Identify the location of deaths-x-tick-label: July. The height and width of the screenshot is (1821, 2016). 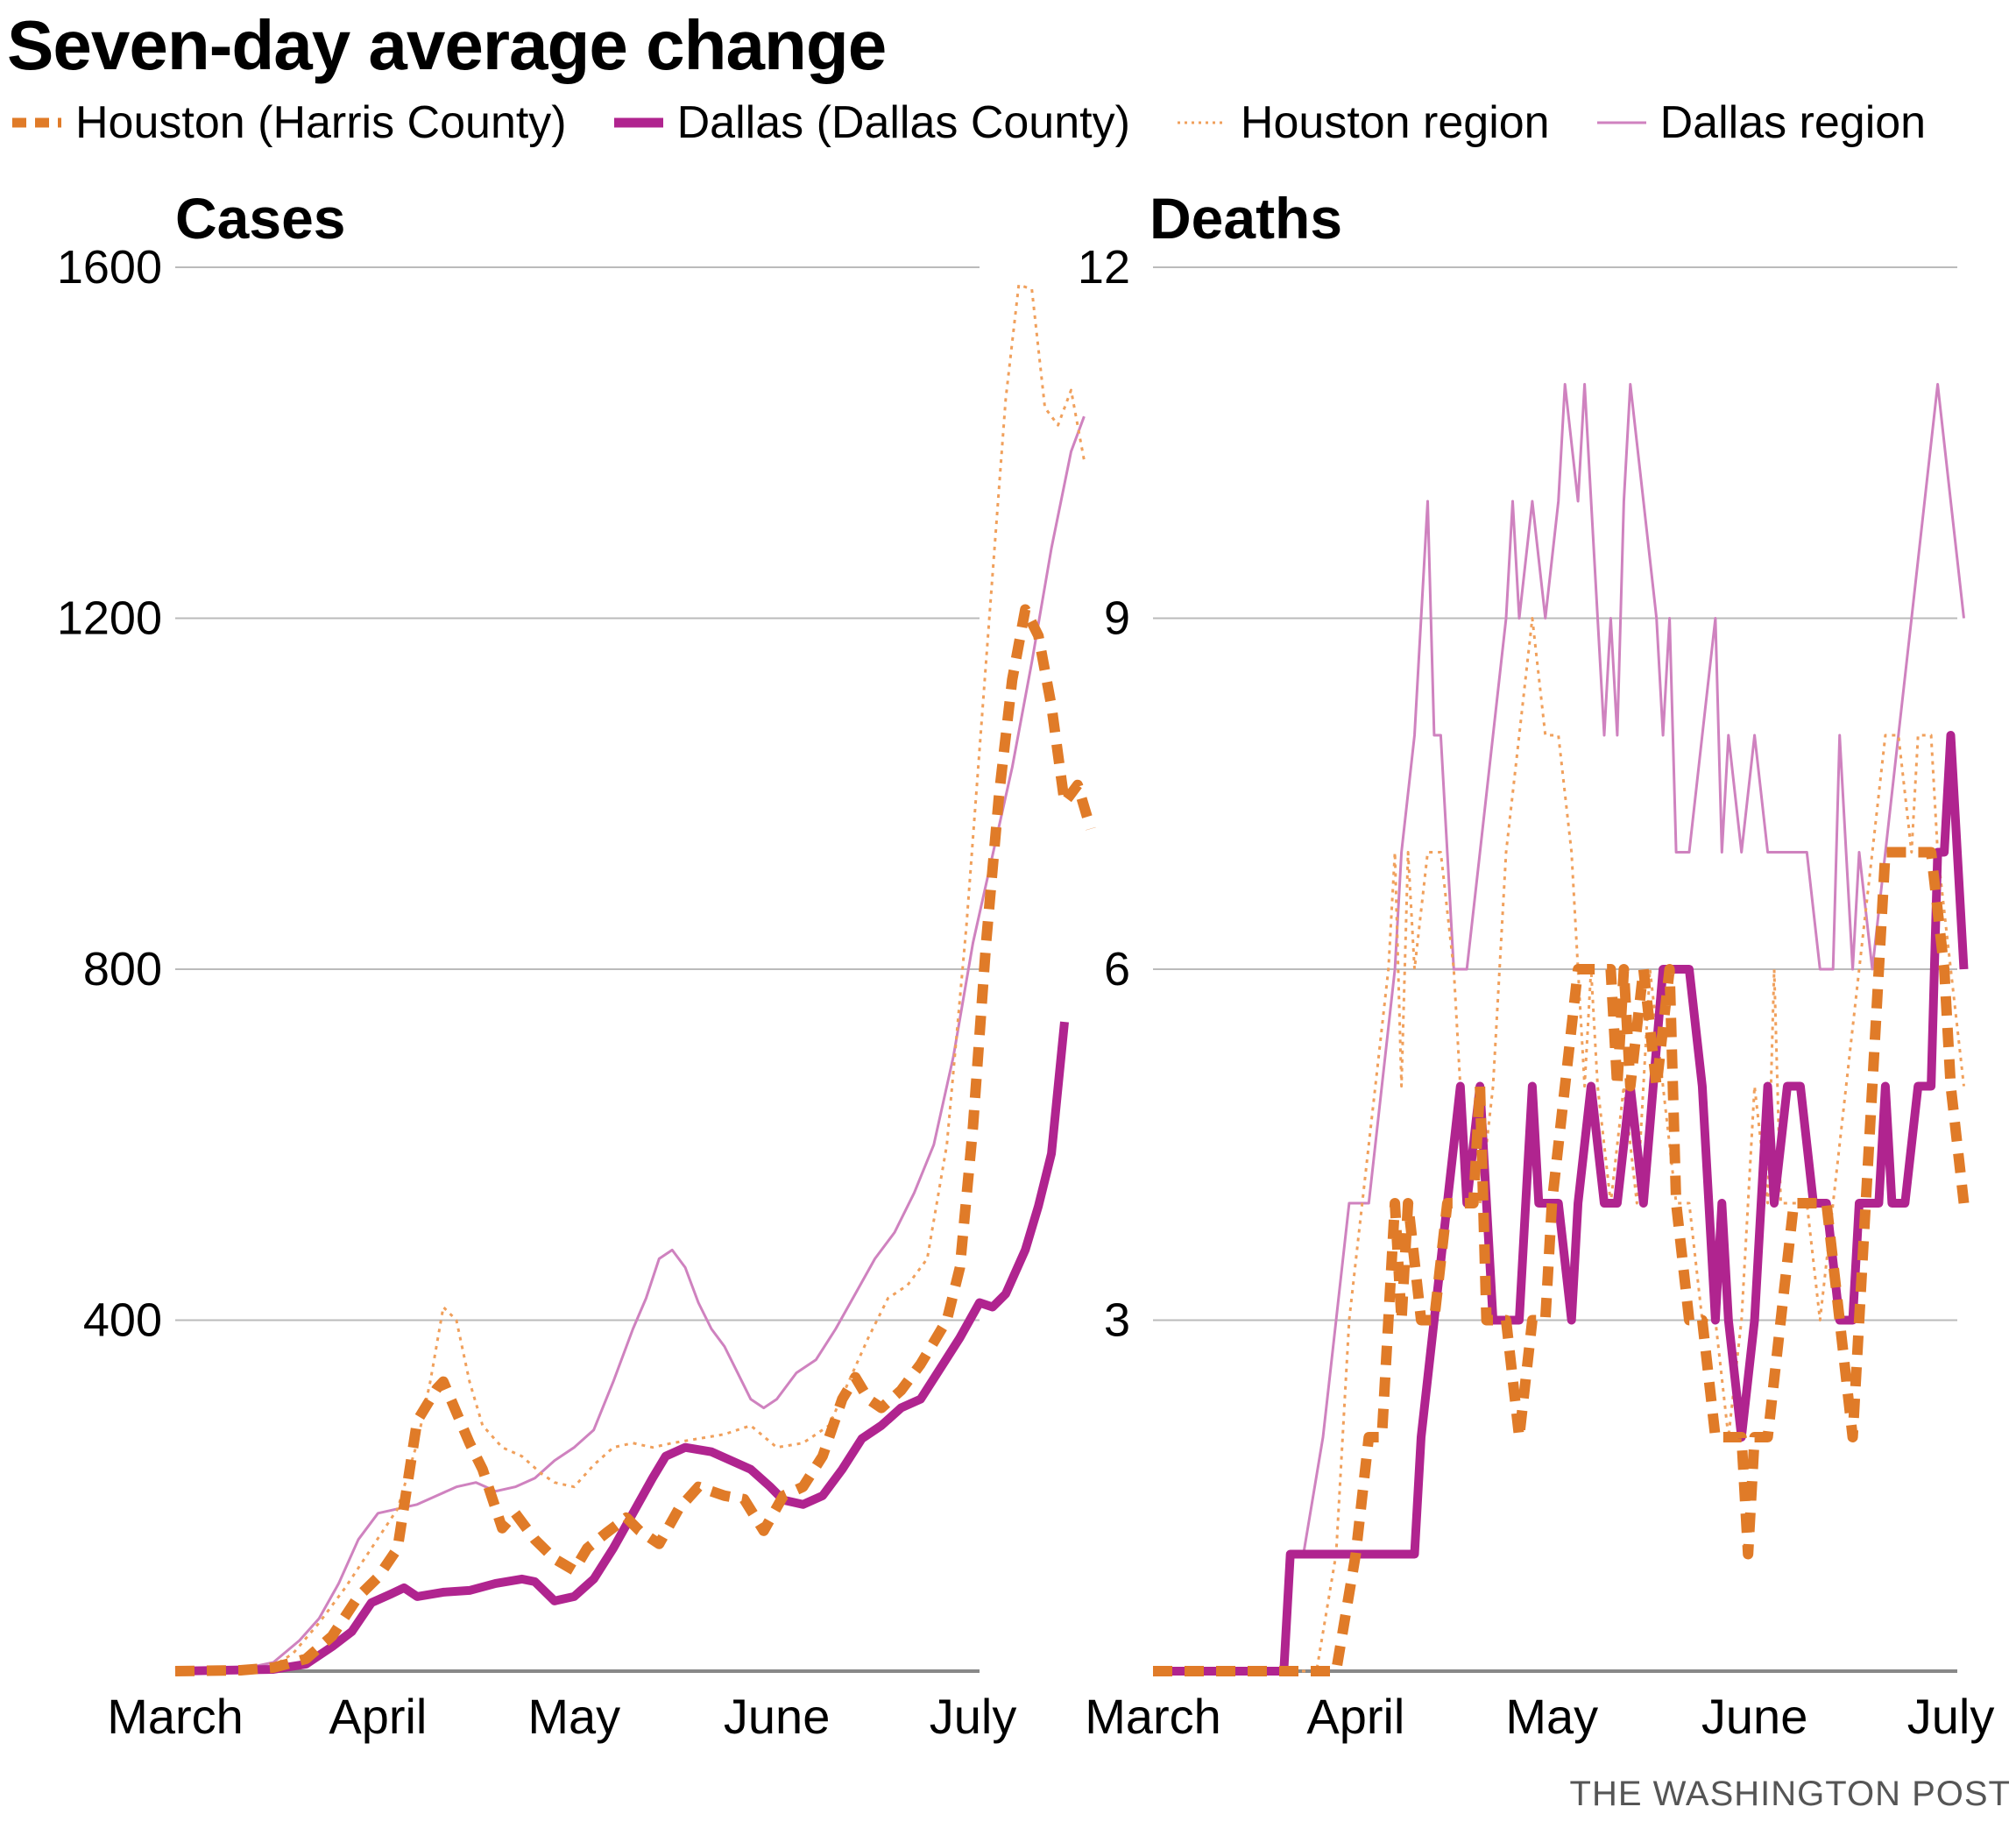
(1951, 1716).